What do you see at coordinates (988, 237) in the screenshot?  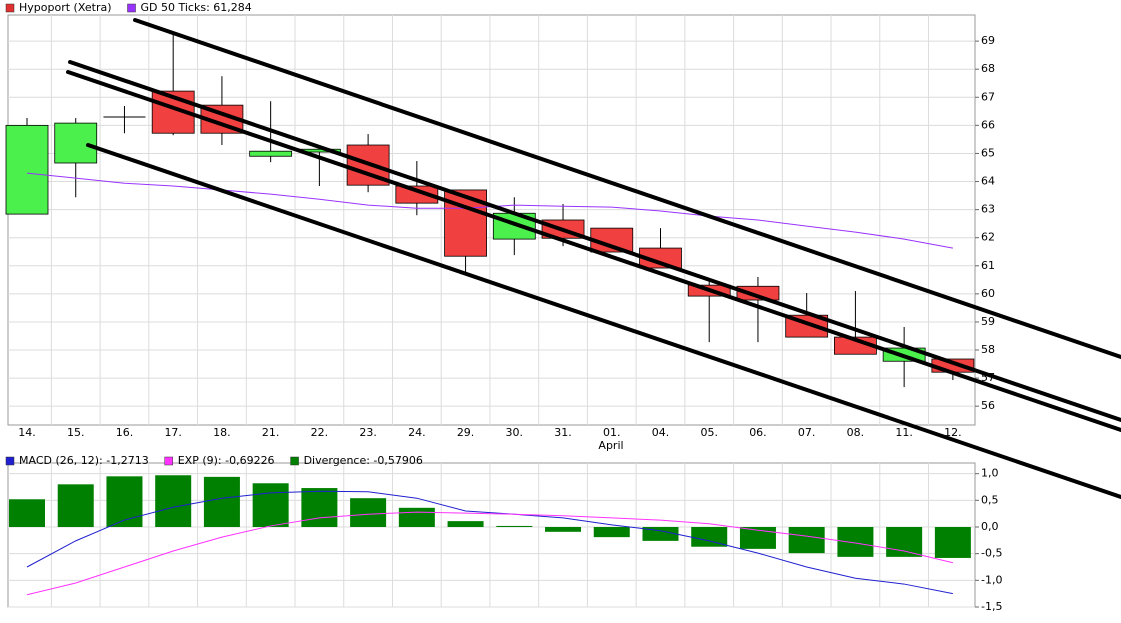 I see `y-tick-label: 62` at bounding box center [988, 237].